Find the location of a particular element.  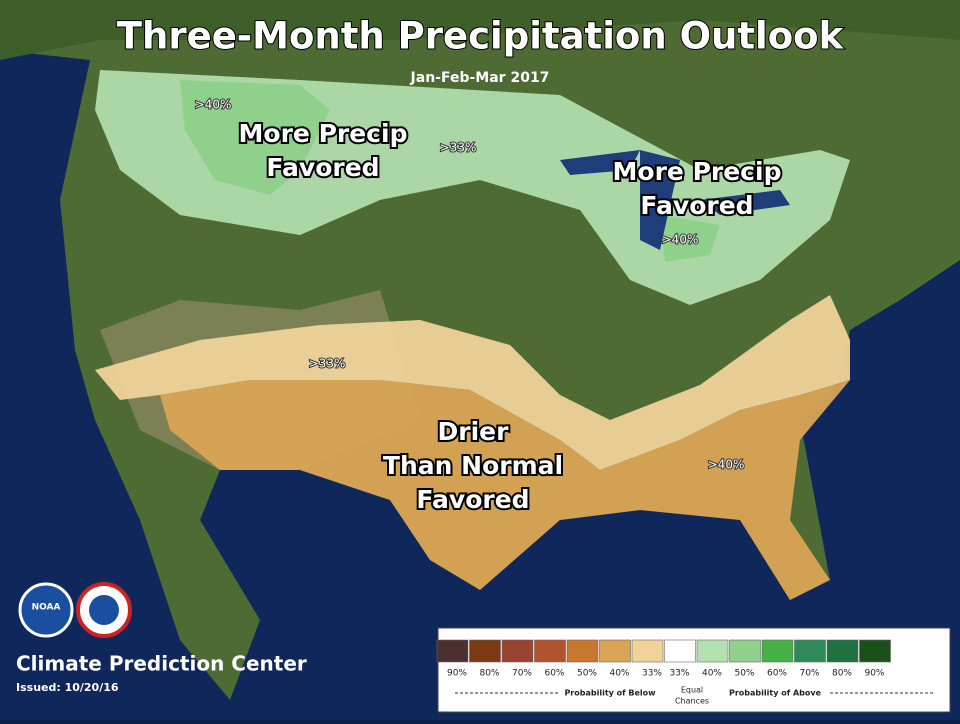

noaa-logo is located at coordinates (46, 610).